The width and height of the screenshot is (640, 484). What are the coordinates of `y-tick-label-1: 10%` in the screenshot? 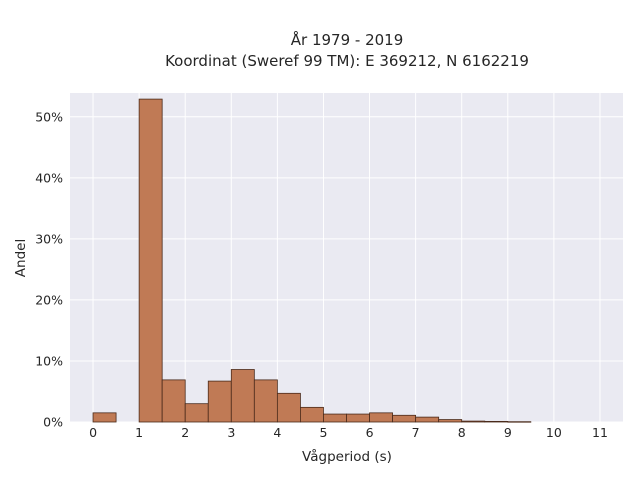 It's located at (49, 360).